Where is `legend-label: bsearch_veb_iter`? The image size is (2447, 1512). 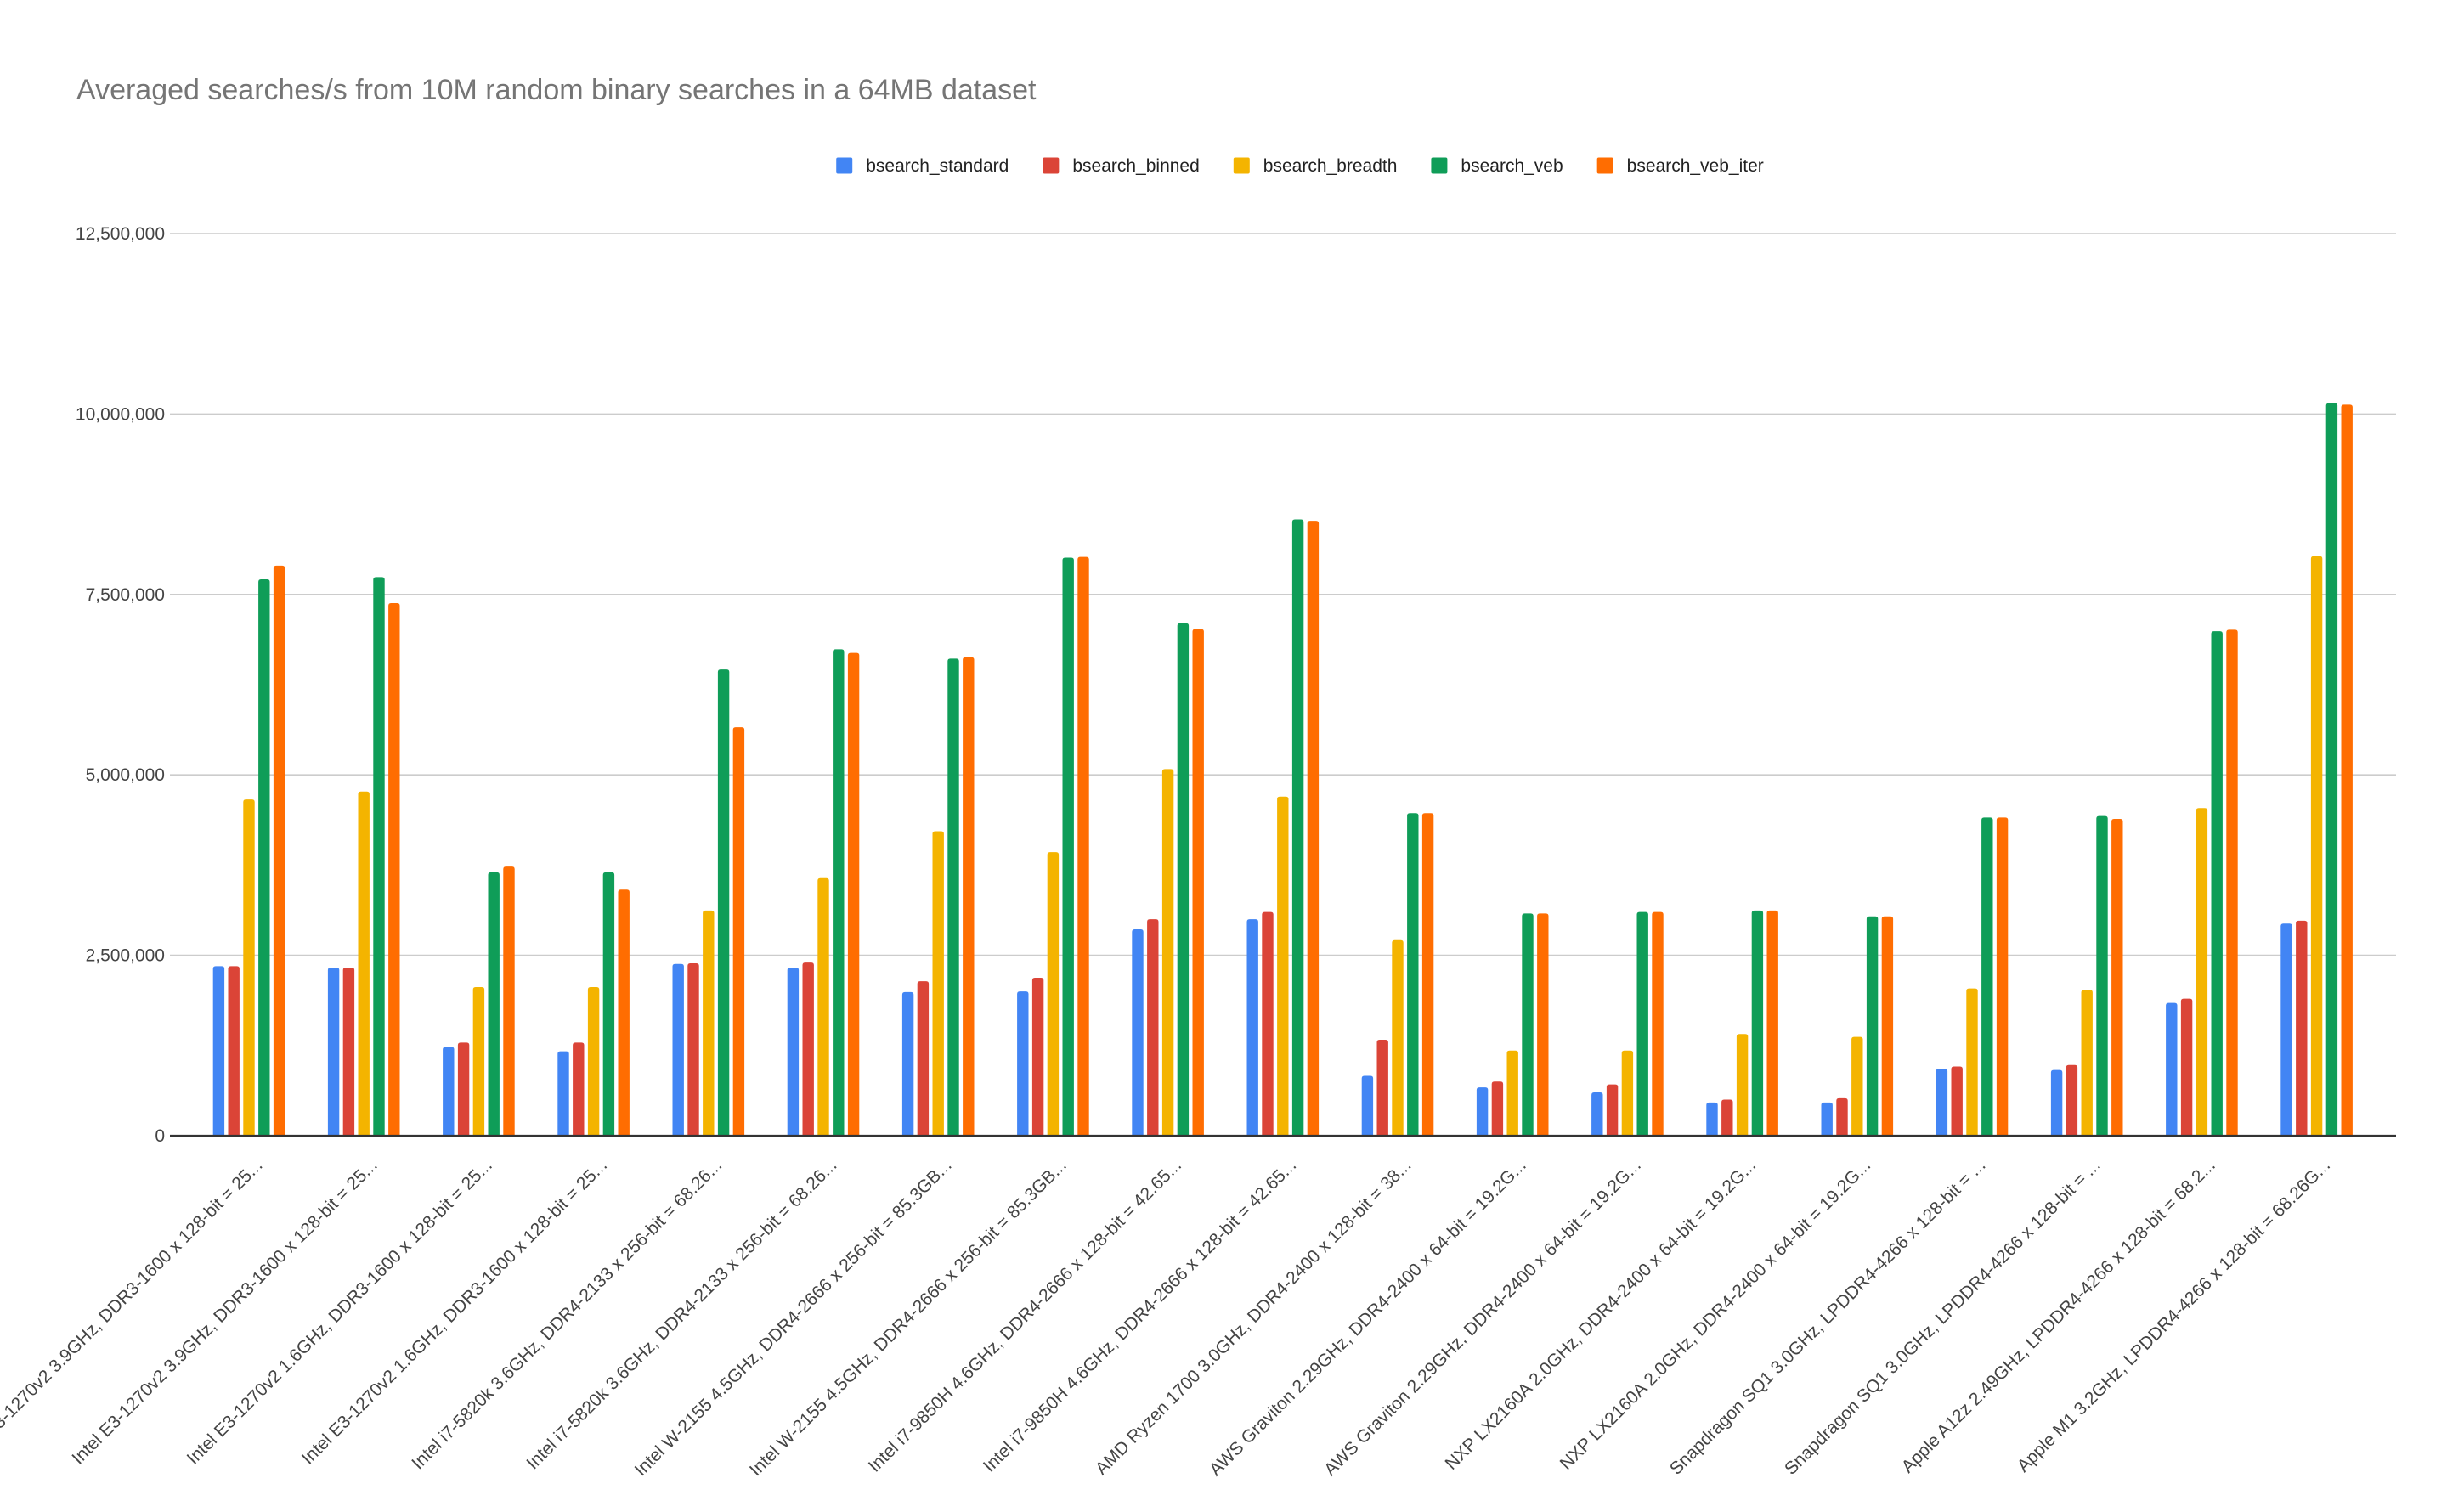 legend-label: bsearch_veb_iter is located at coordinates (1695, 166).